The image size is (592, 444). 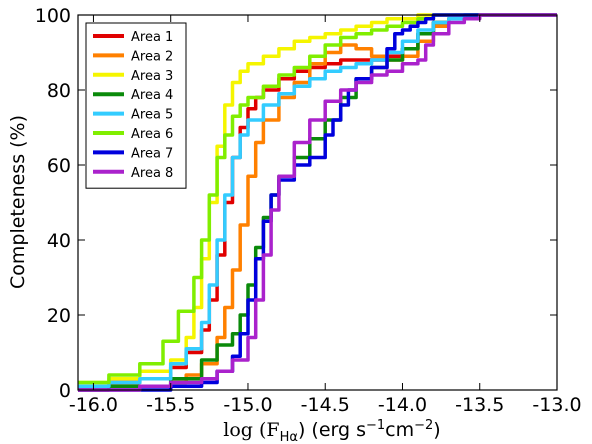 What do you see at coordinates (325, 405) in the screenshot?
I see `x-tick-label: -14.5` at bounding box center [325, 405].